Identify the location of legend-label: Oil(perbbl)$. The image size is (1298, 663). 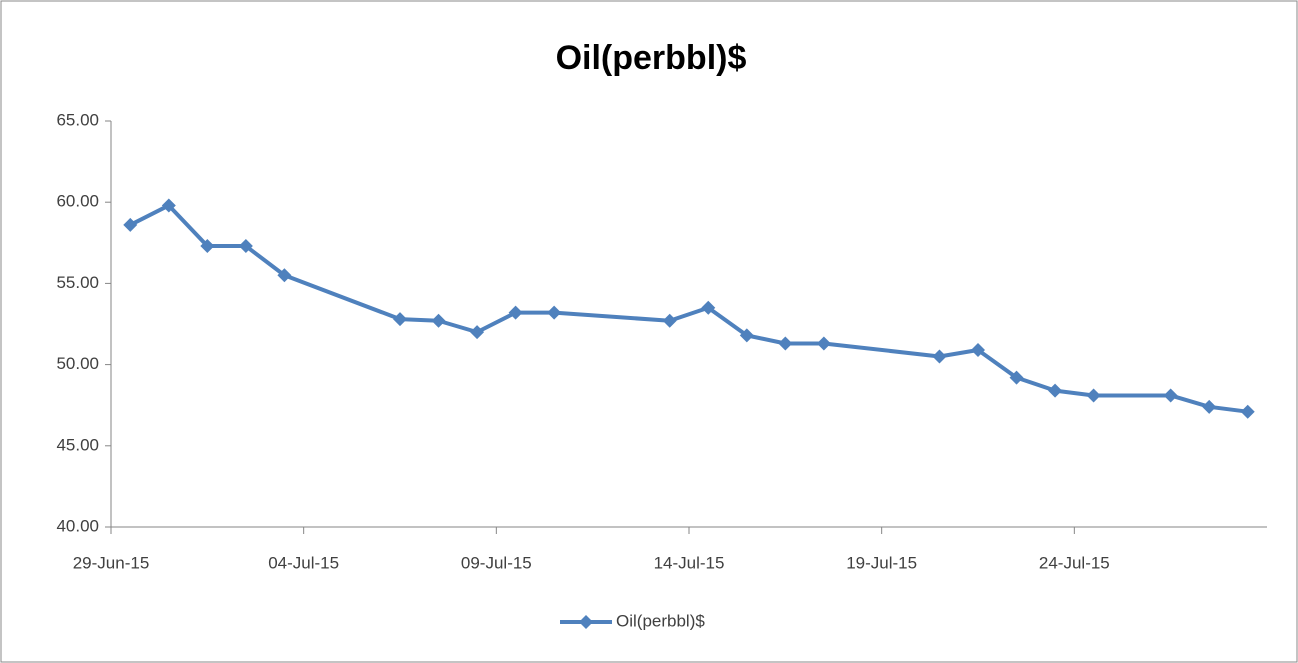
(660, 620).